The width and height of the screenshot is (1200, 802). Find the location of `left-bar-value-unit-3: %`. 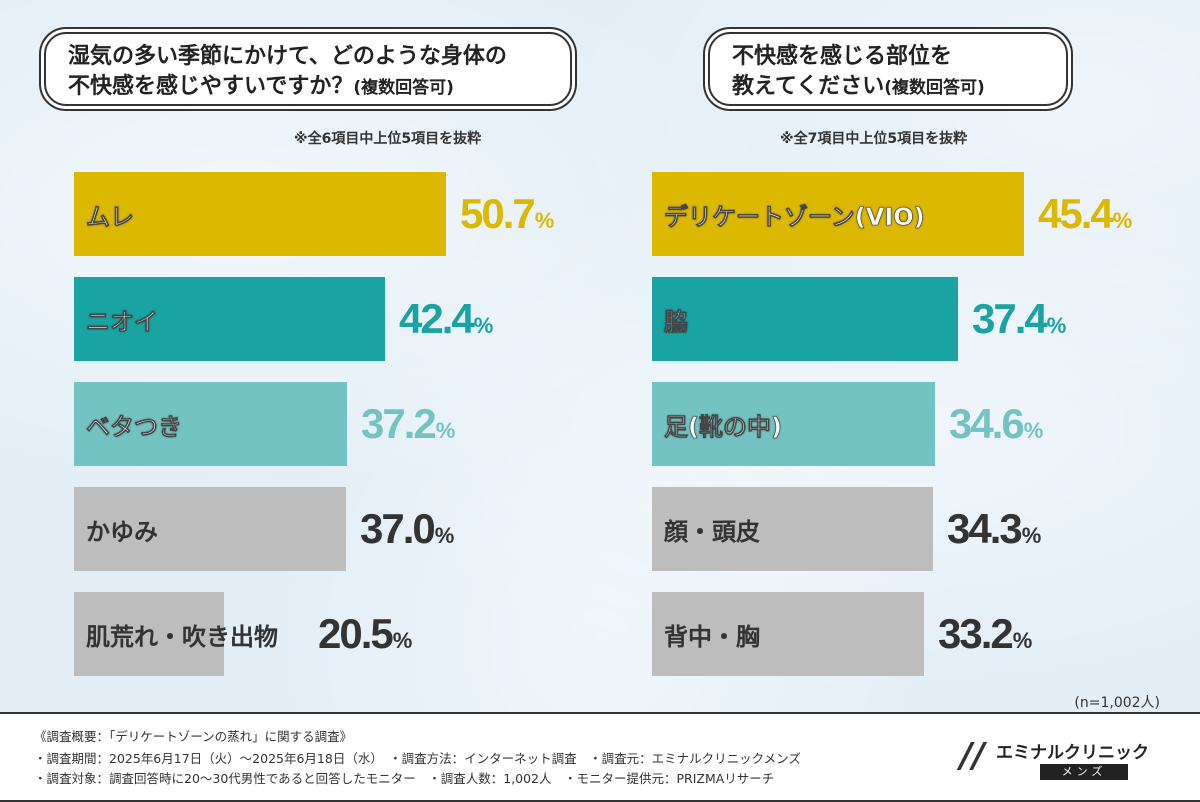

left-bar-value-unit-3: % is located at coordinates (444, 535).